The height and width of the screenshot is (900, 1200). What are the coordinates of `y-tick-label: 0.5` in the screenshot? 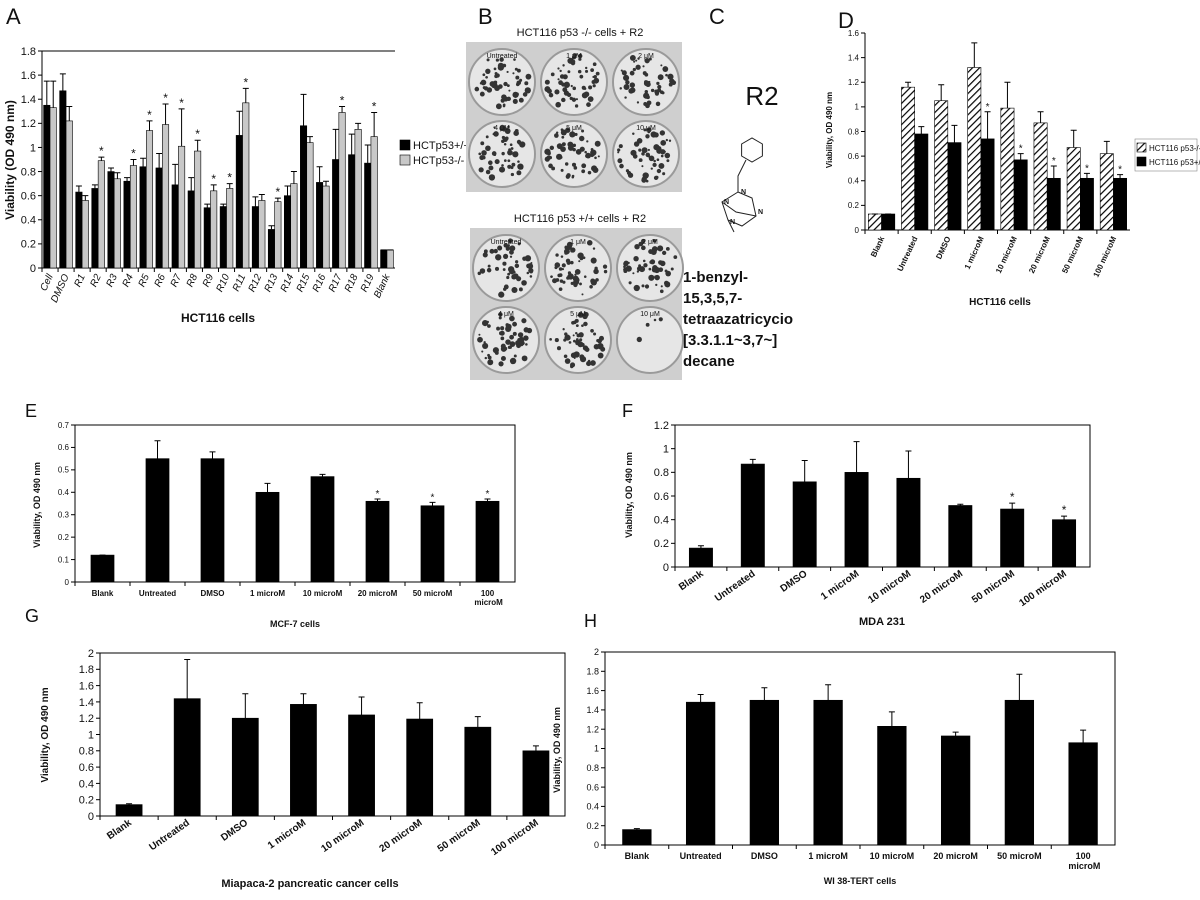 It's located at (64, 470).